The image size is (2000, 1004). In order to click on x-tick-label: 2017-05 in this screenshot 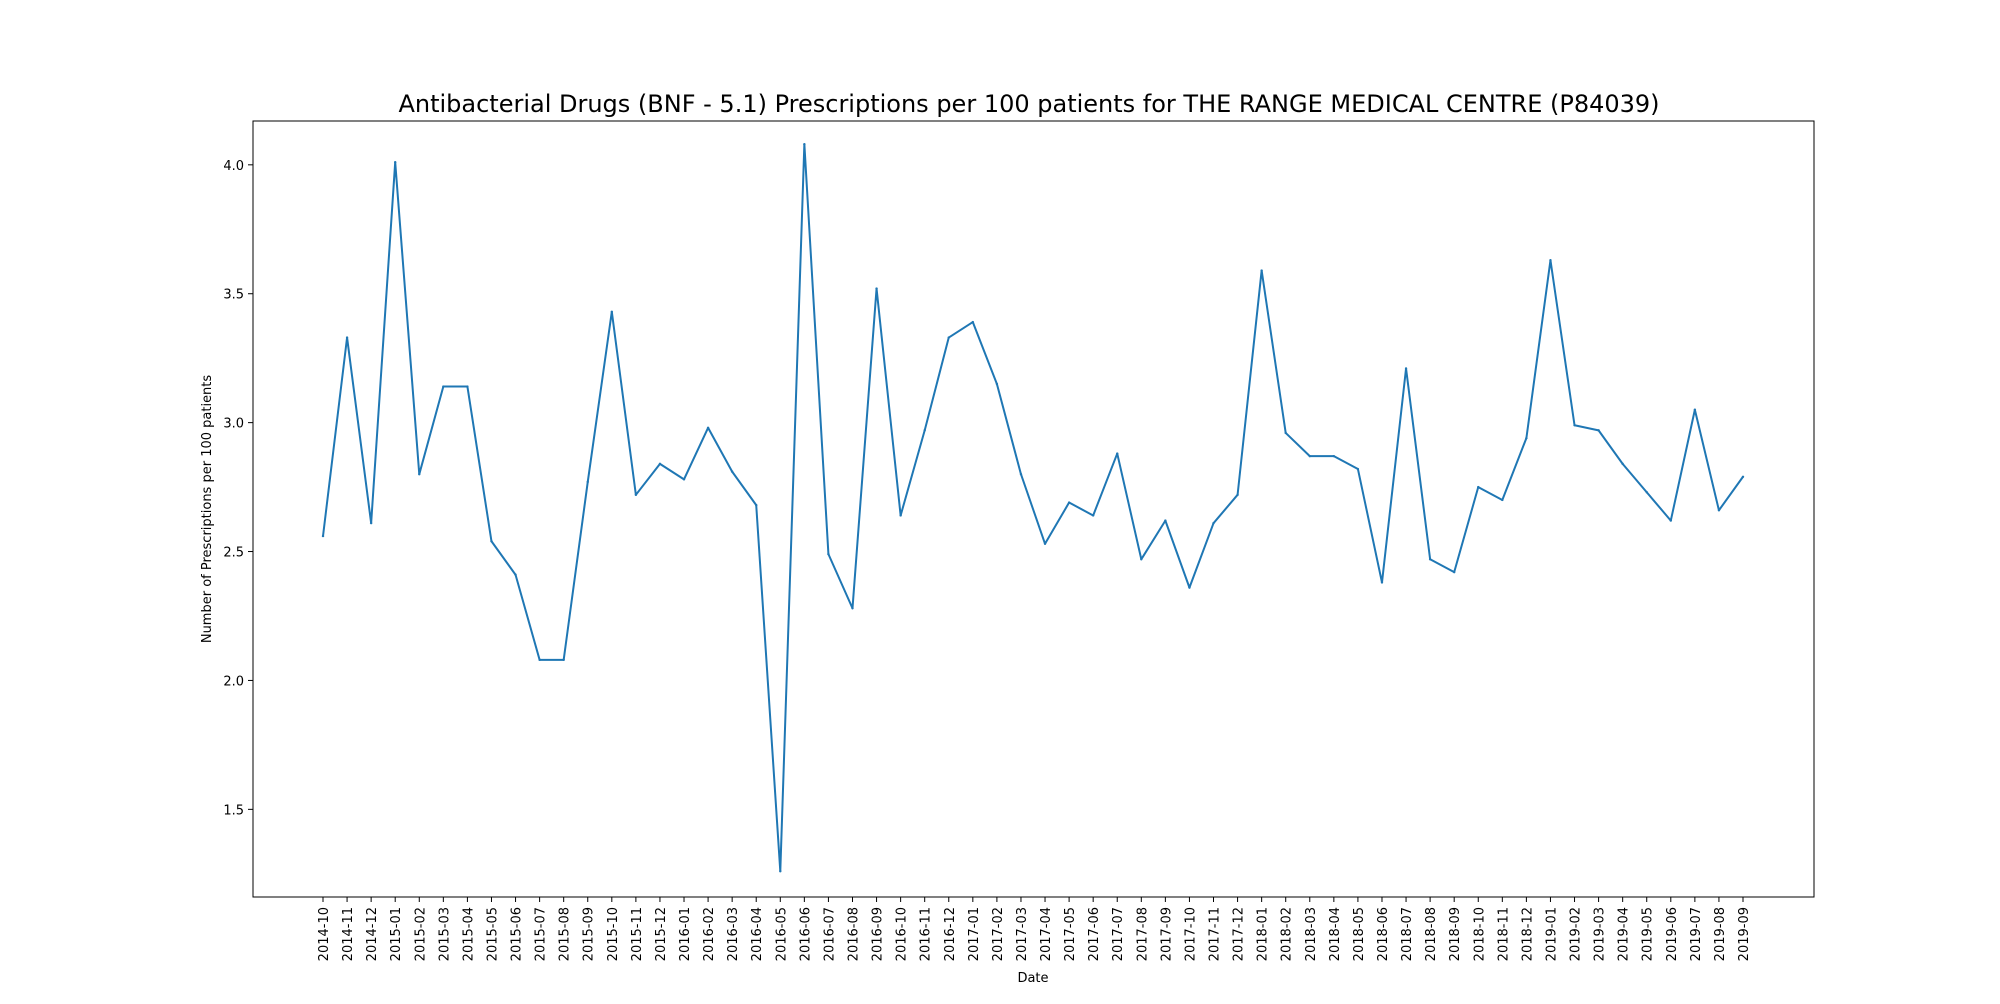, I will do `click(1070, 934)`.